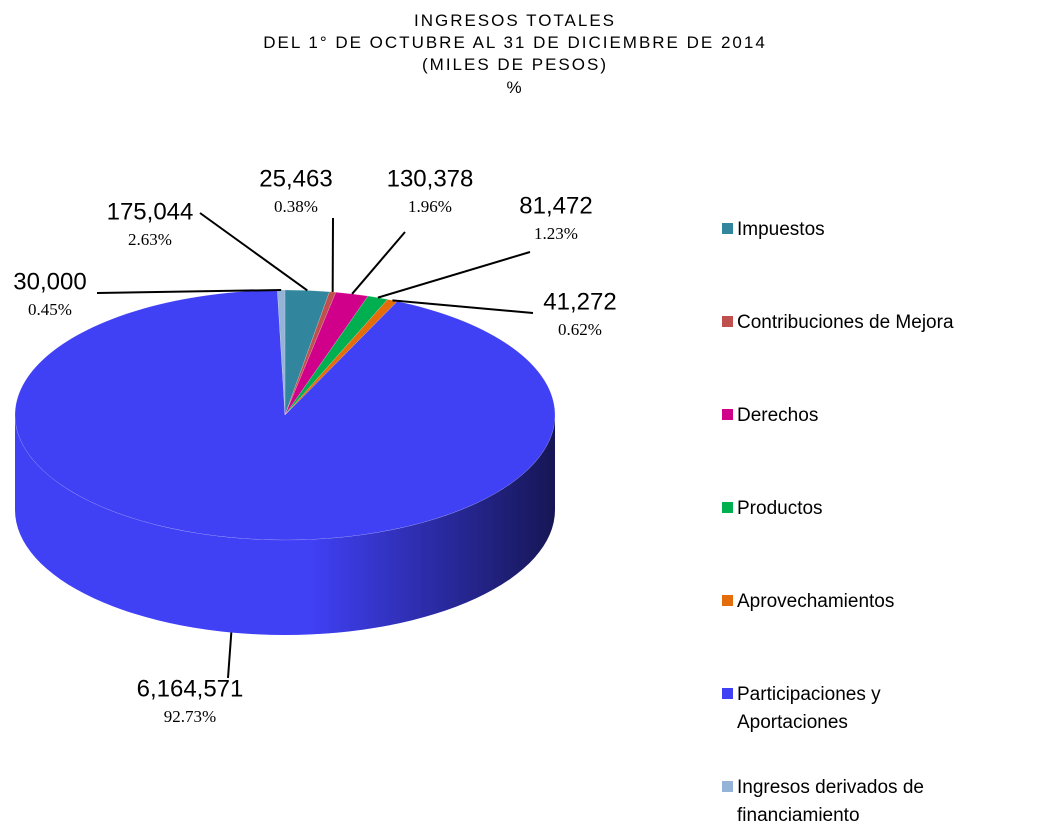 This screenshot has height=831, width=1042. I want to click on chart-title: INGRESOS TOTALES, so click(515, 20).